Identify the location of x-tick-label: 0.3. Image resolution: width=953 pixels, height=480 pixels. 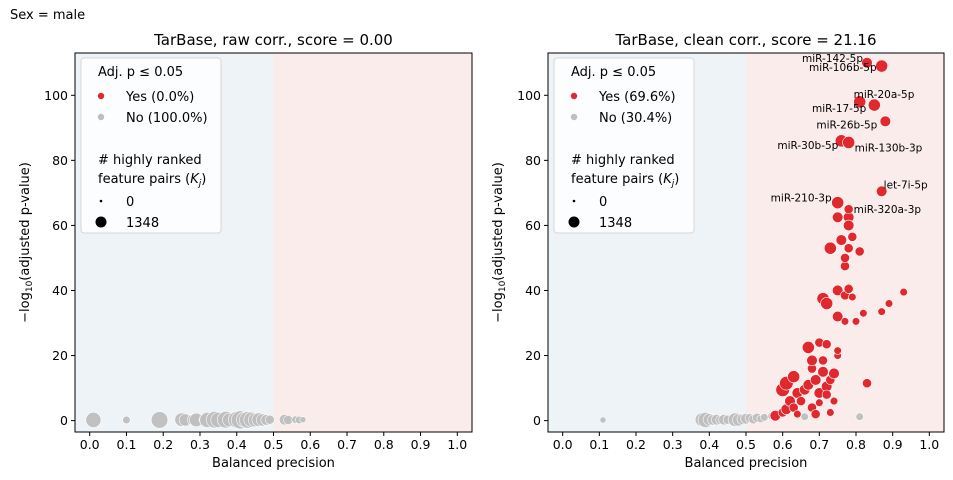
(200, 444).